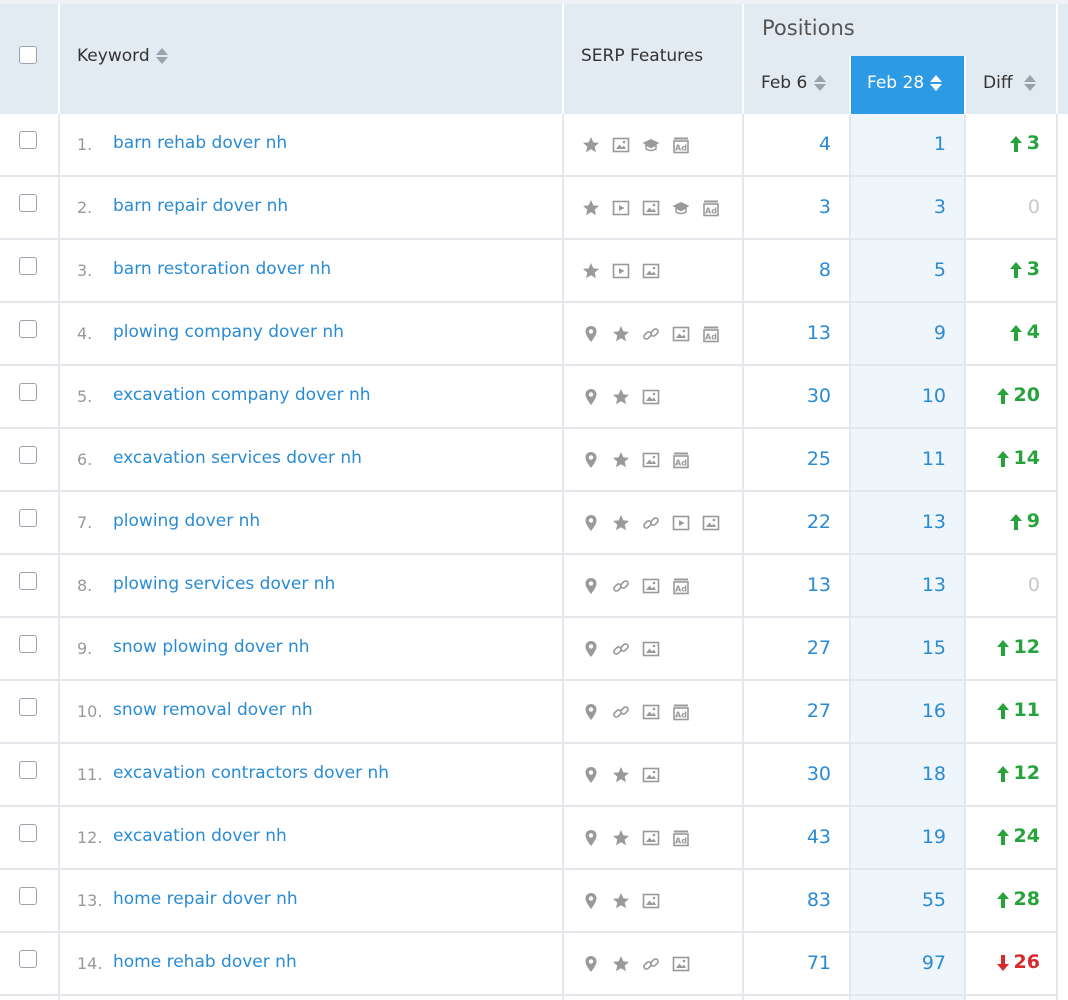 Image resolution: width=1068 pixels, height=1000 pixels. What do you see at coordinates (933, 963) in the screenshot?
I see `position-feb28: 97` at bounding box center [933, 963].